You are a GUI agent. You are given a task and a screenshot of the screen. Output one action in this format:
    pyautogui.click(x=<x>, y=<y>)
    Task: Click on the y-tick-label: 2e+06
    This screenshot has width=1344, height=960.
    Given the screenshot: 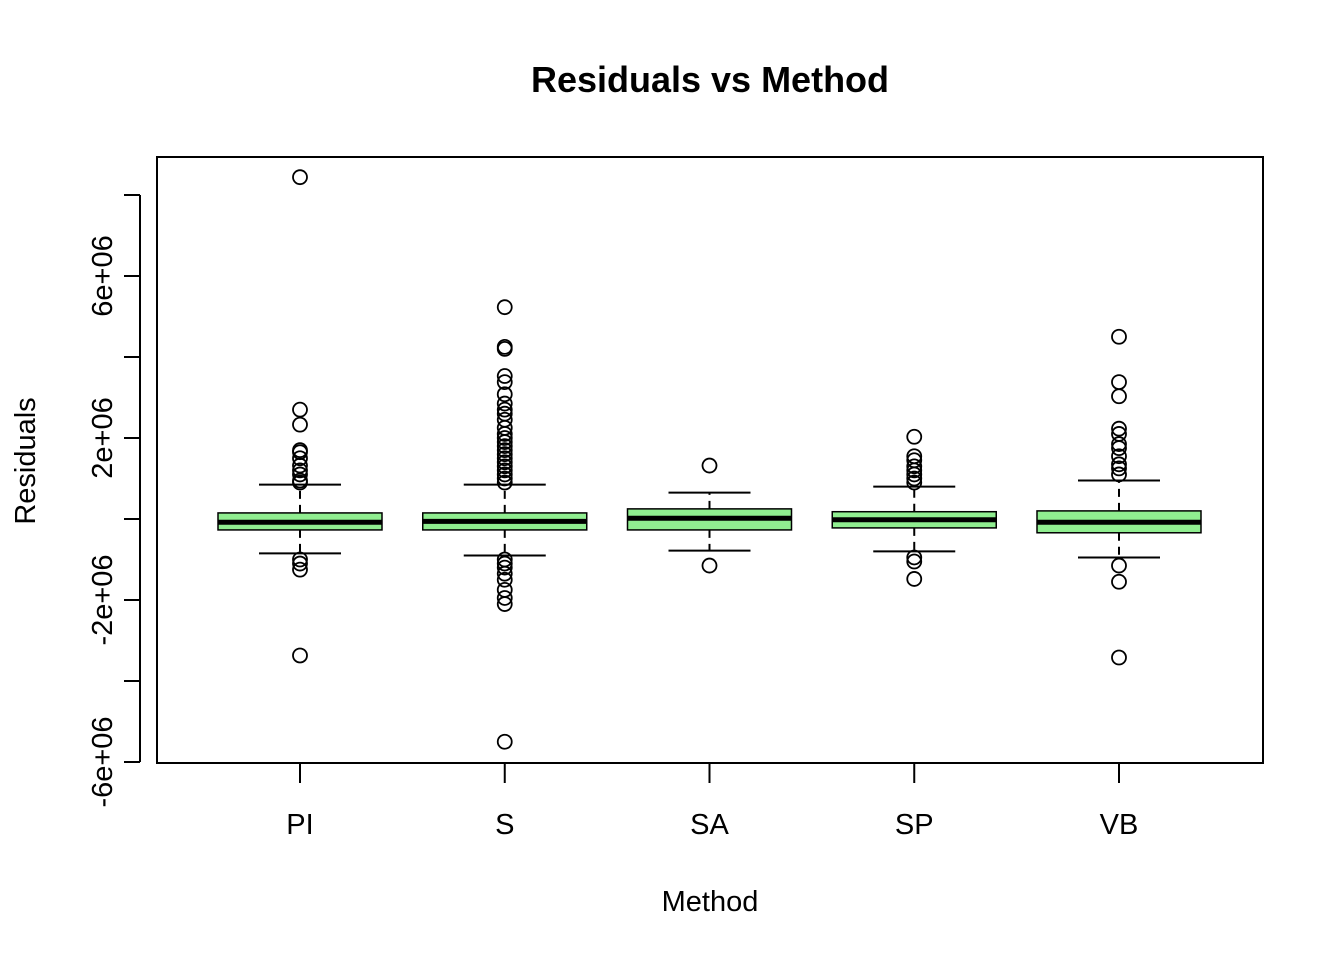 What is the action you would take?
    pyautogui.click(x=103, y=437)
    